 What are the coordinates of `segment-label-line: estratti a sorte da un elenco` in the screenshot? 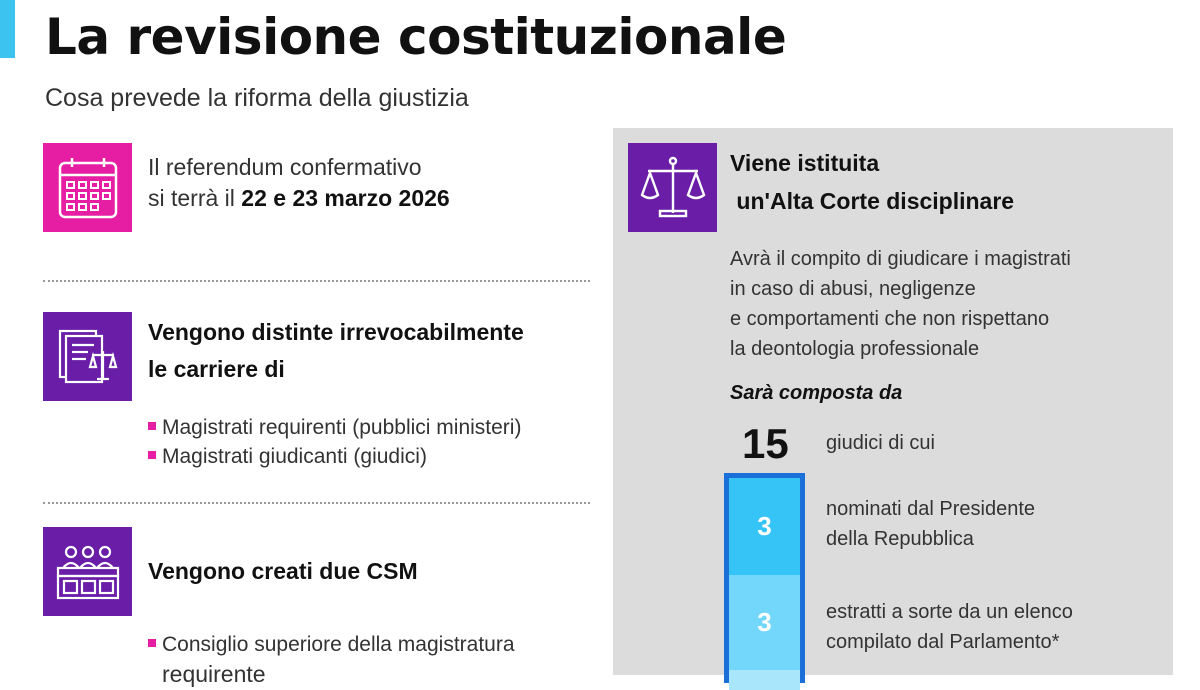 It's located at (949, 612).